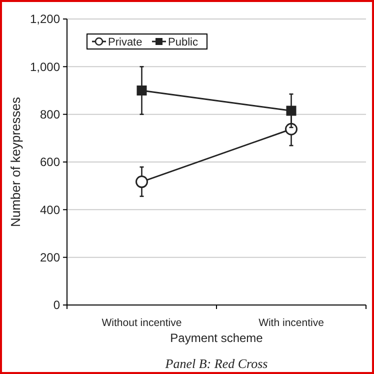 The height and width of the screenshot is (374, 374). What do you see at coordinates (183, 42) in the screenshot?
I see `legend-label: Public` at bounding box center [183, 42].